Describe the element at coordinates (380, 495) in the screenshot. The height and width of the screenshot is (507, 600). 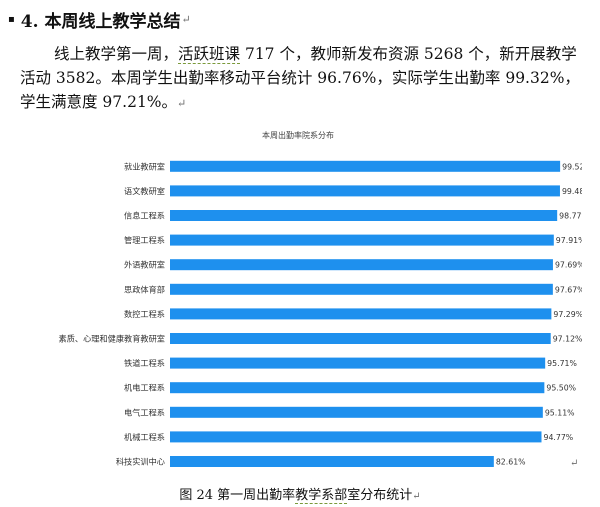
I see `caption-suffix: 室分布统计` at that location.